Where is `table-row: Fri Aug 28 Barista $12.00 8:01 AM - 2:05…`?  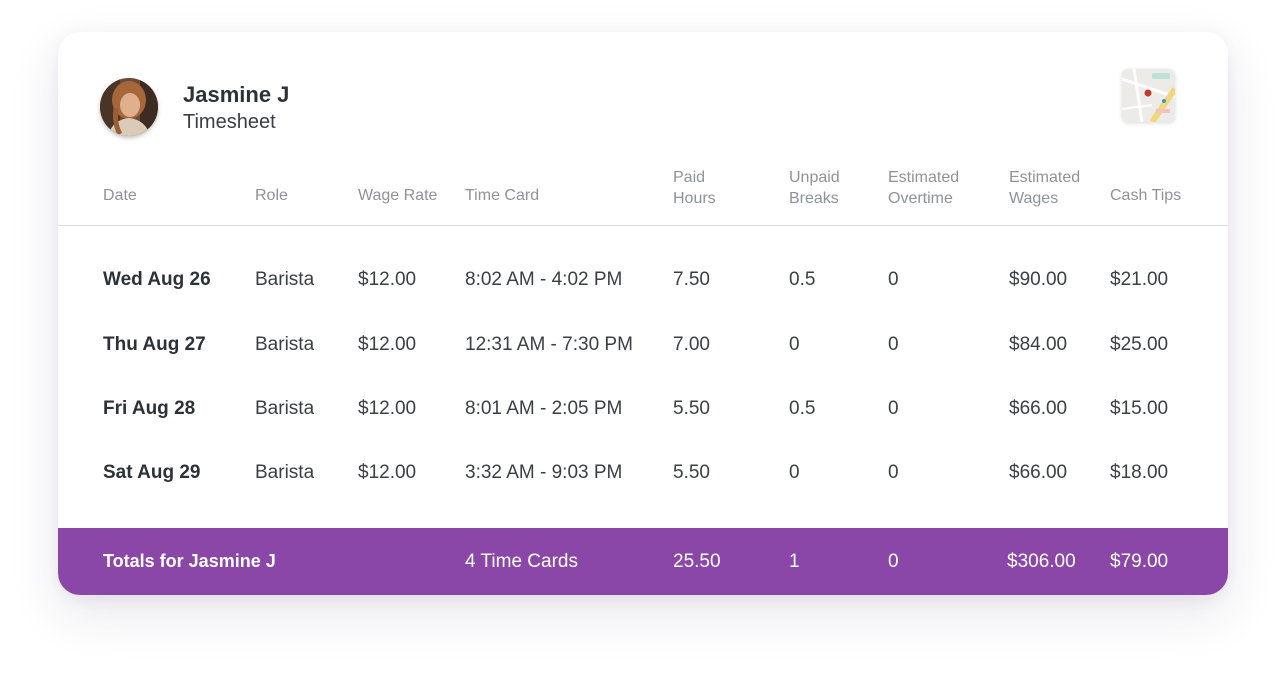
table-row: Fri Aug 28 Barista $12.00 8:01 AM - 2:05… is located at coordinates (643, 409).